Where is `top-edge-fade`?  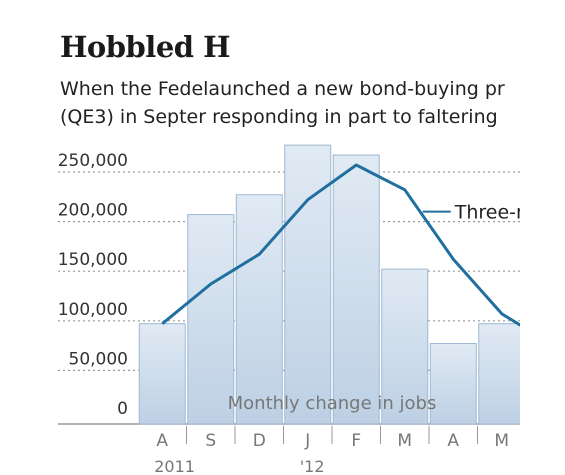 top-edge-fade is located at coordinates (282, 9).